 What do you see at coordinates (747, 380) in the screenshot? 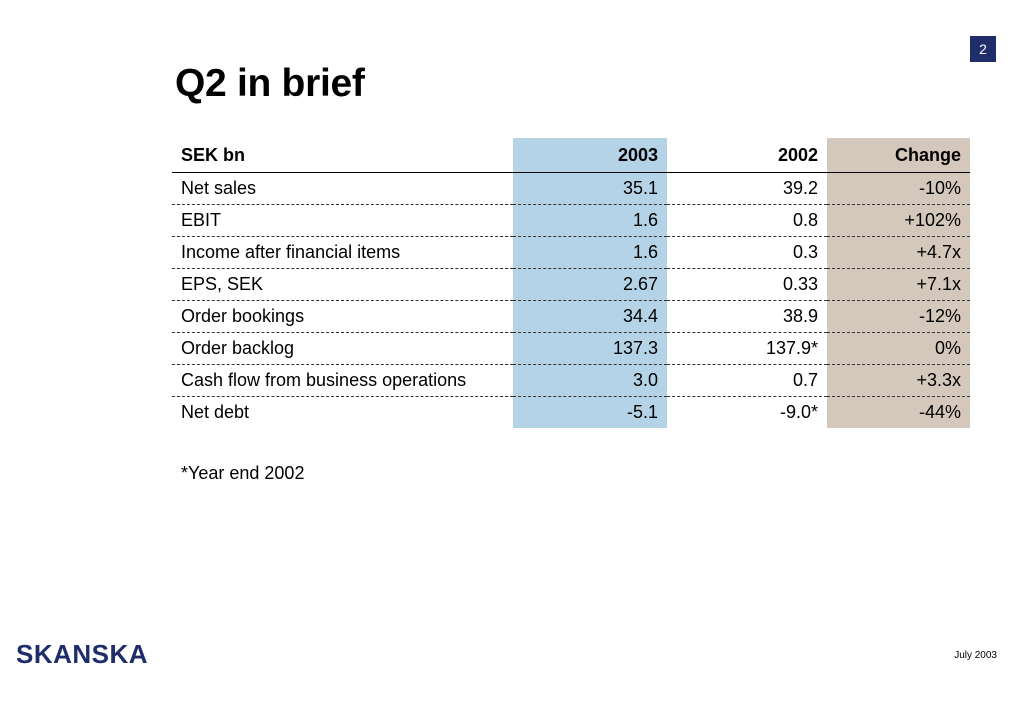
I see `value-2002: 0.7` at bounding box center [747, 380].